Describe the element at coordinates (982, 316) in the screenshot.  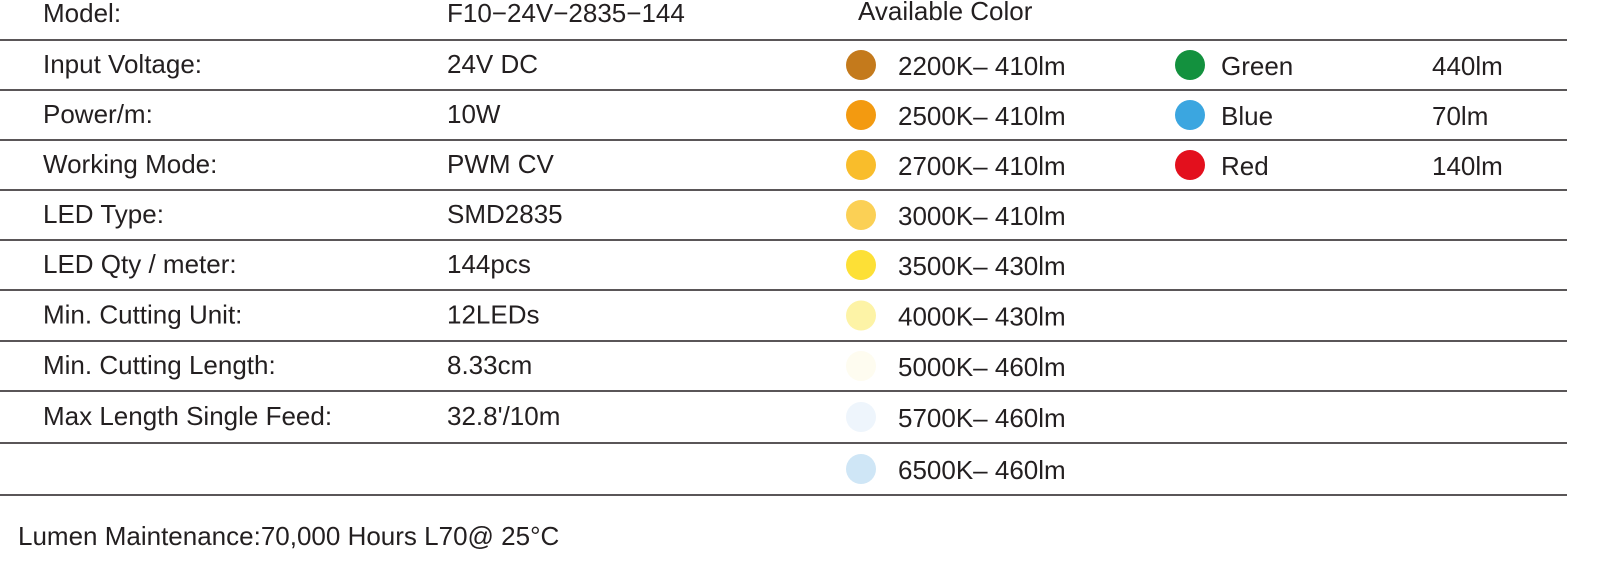
I see `cct-label: 4000K– 430lm` at that location.